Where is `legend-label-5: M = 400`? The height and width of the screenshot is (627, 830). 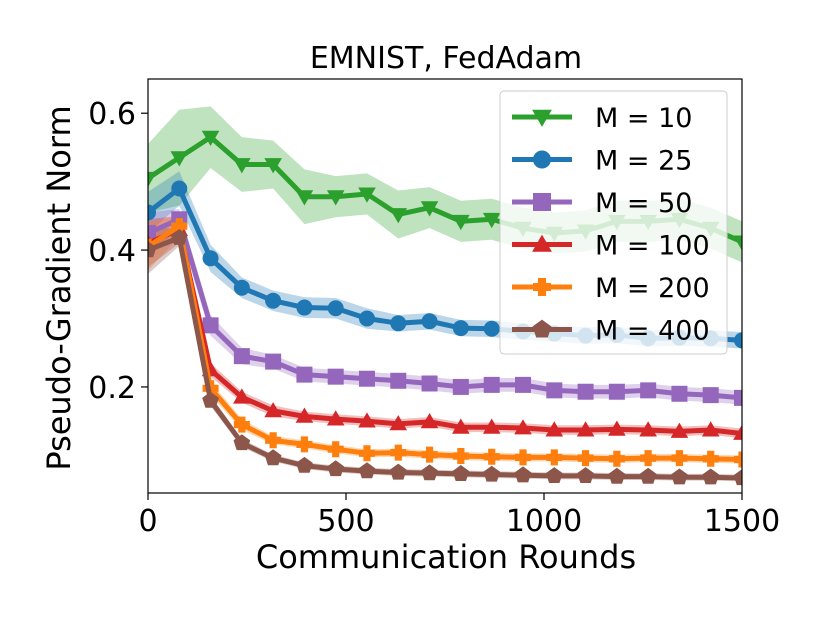 legend-label-5: M = 400 is located at coordinates (652, 331).